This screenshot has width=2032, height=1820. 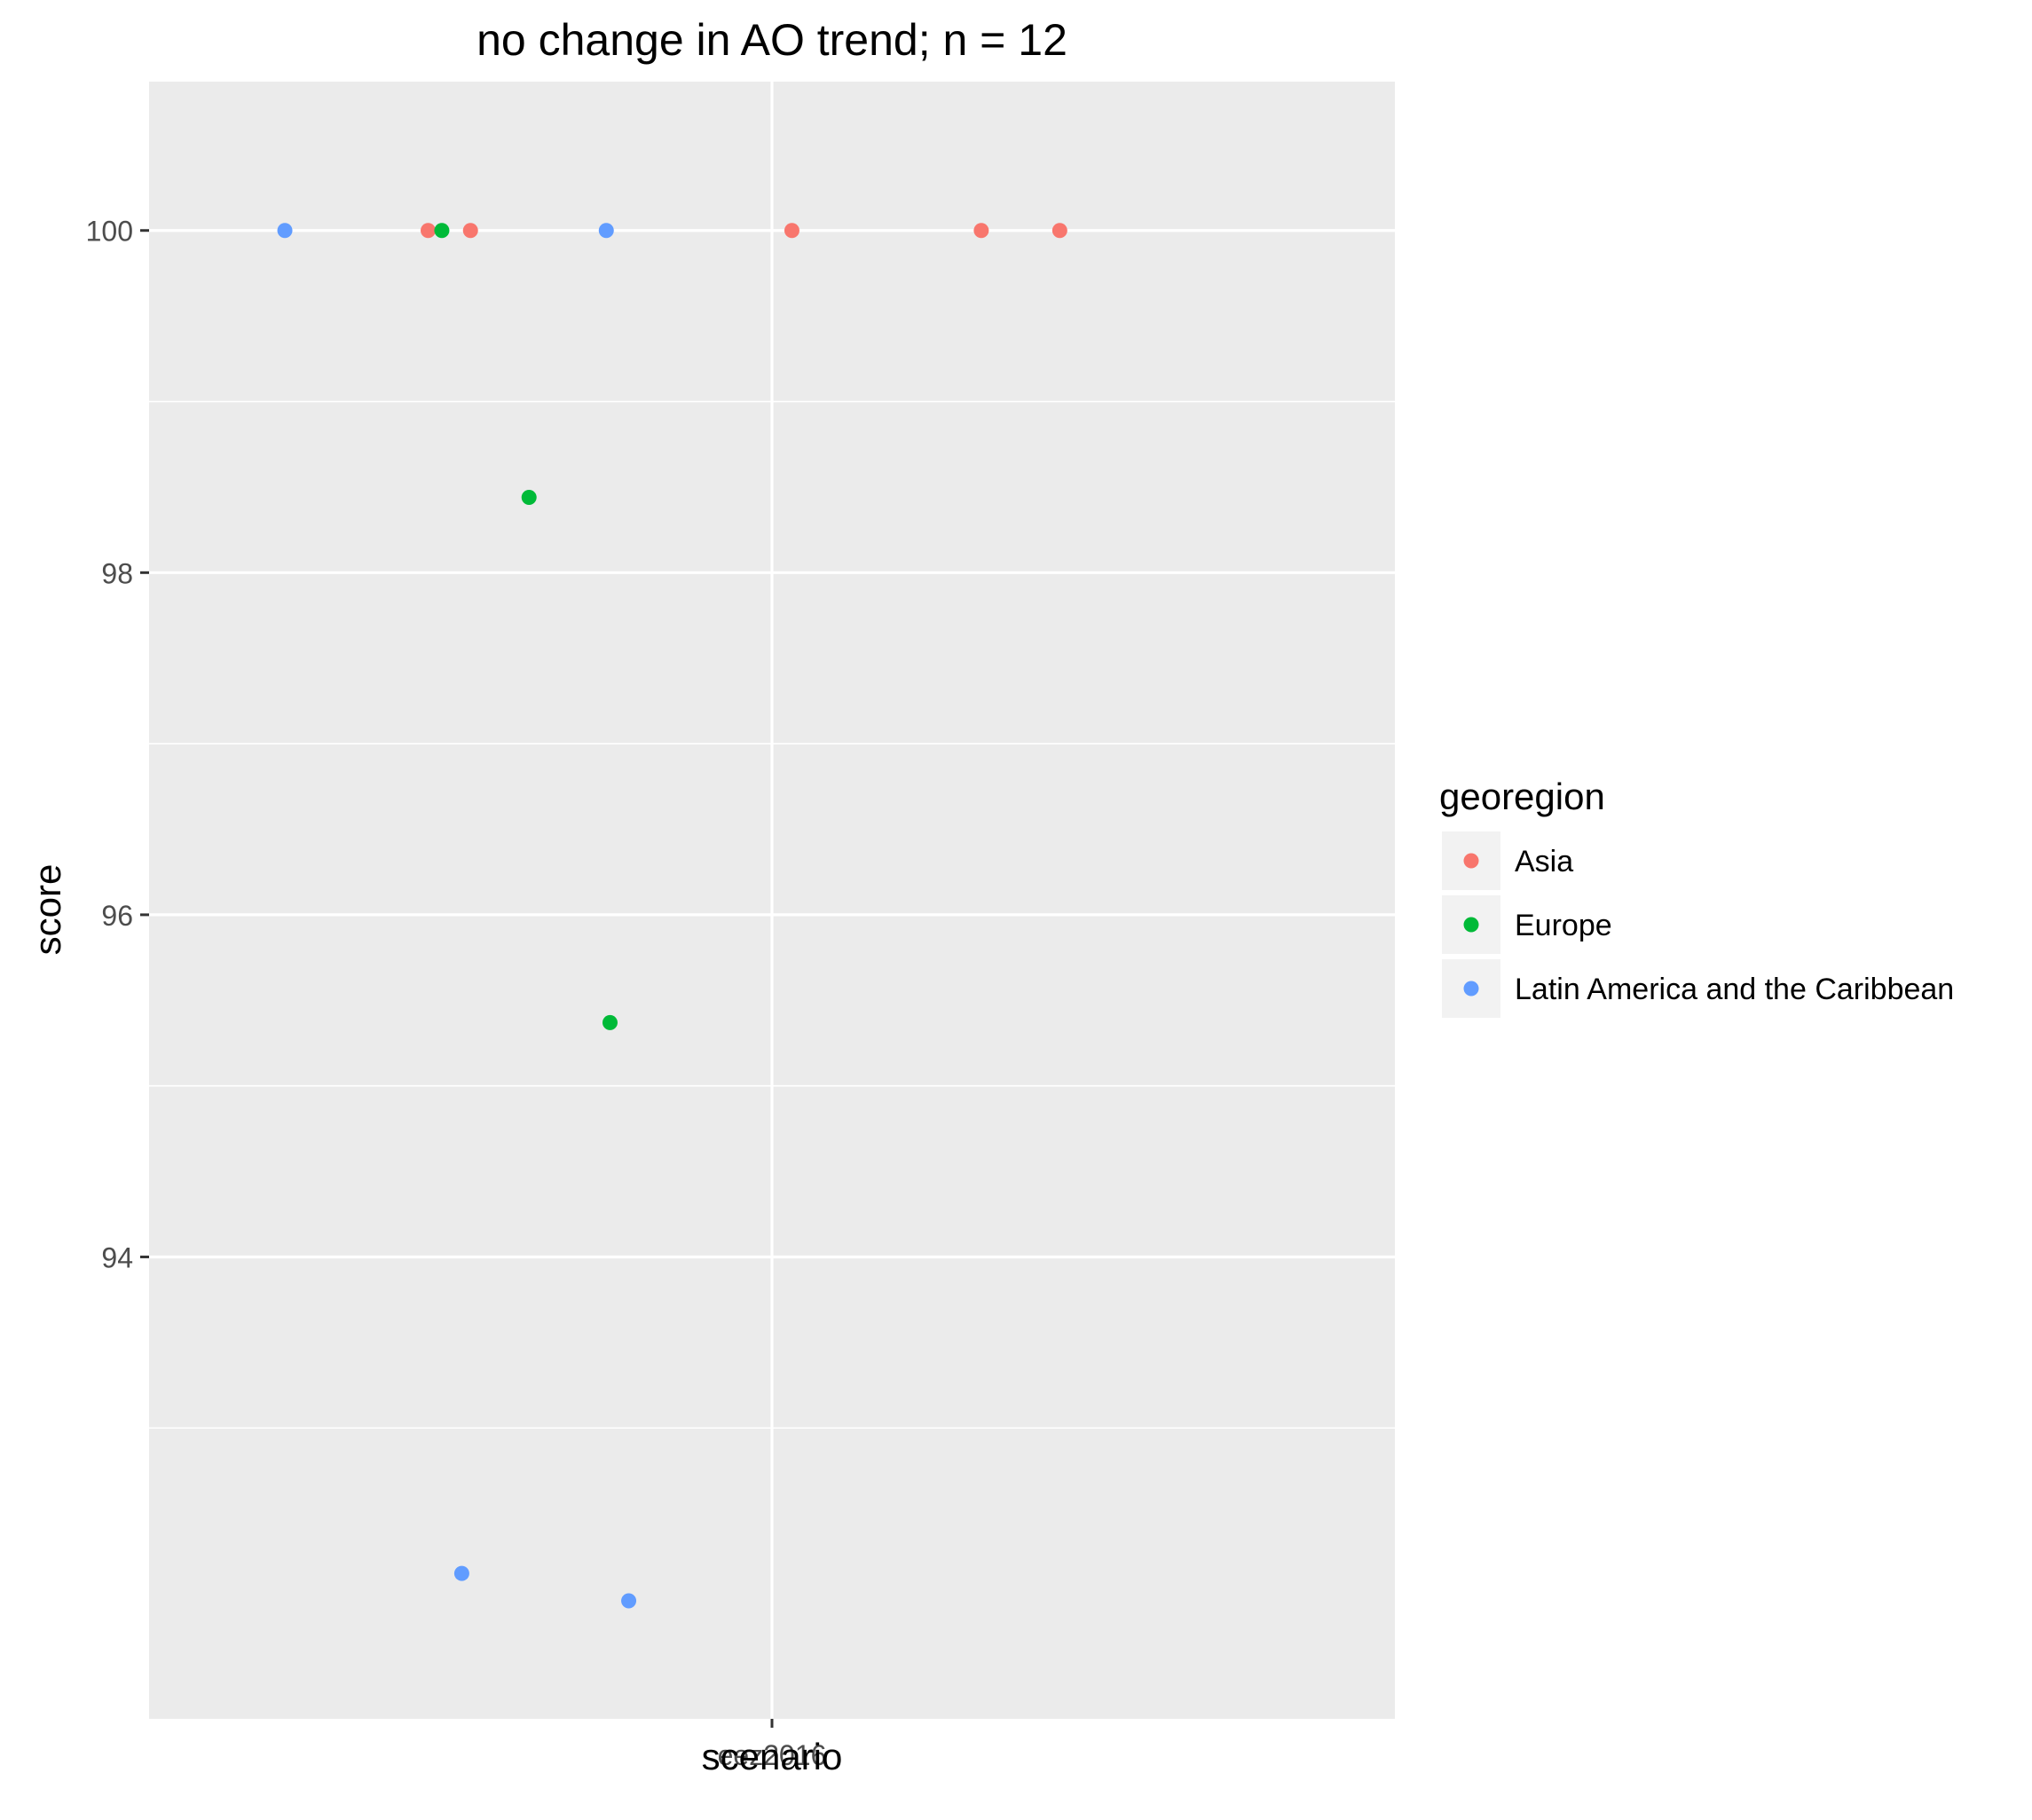 What do you see at coordinates (47, 910) in the screenshot?
I see `y-axis-label: score` at bounding box center [47, 910].